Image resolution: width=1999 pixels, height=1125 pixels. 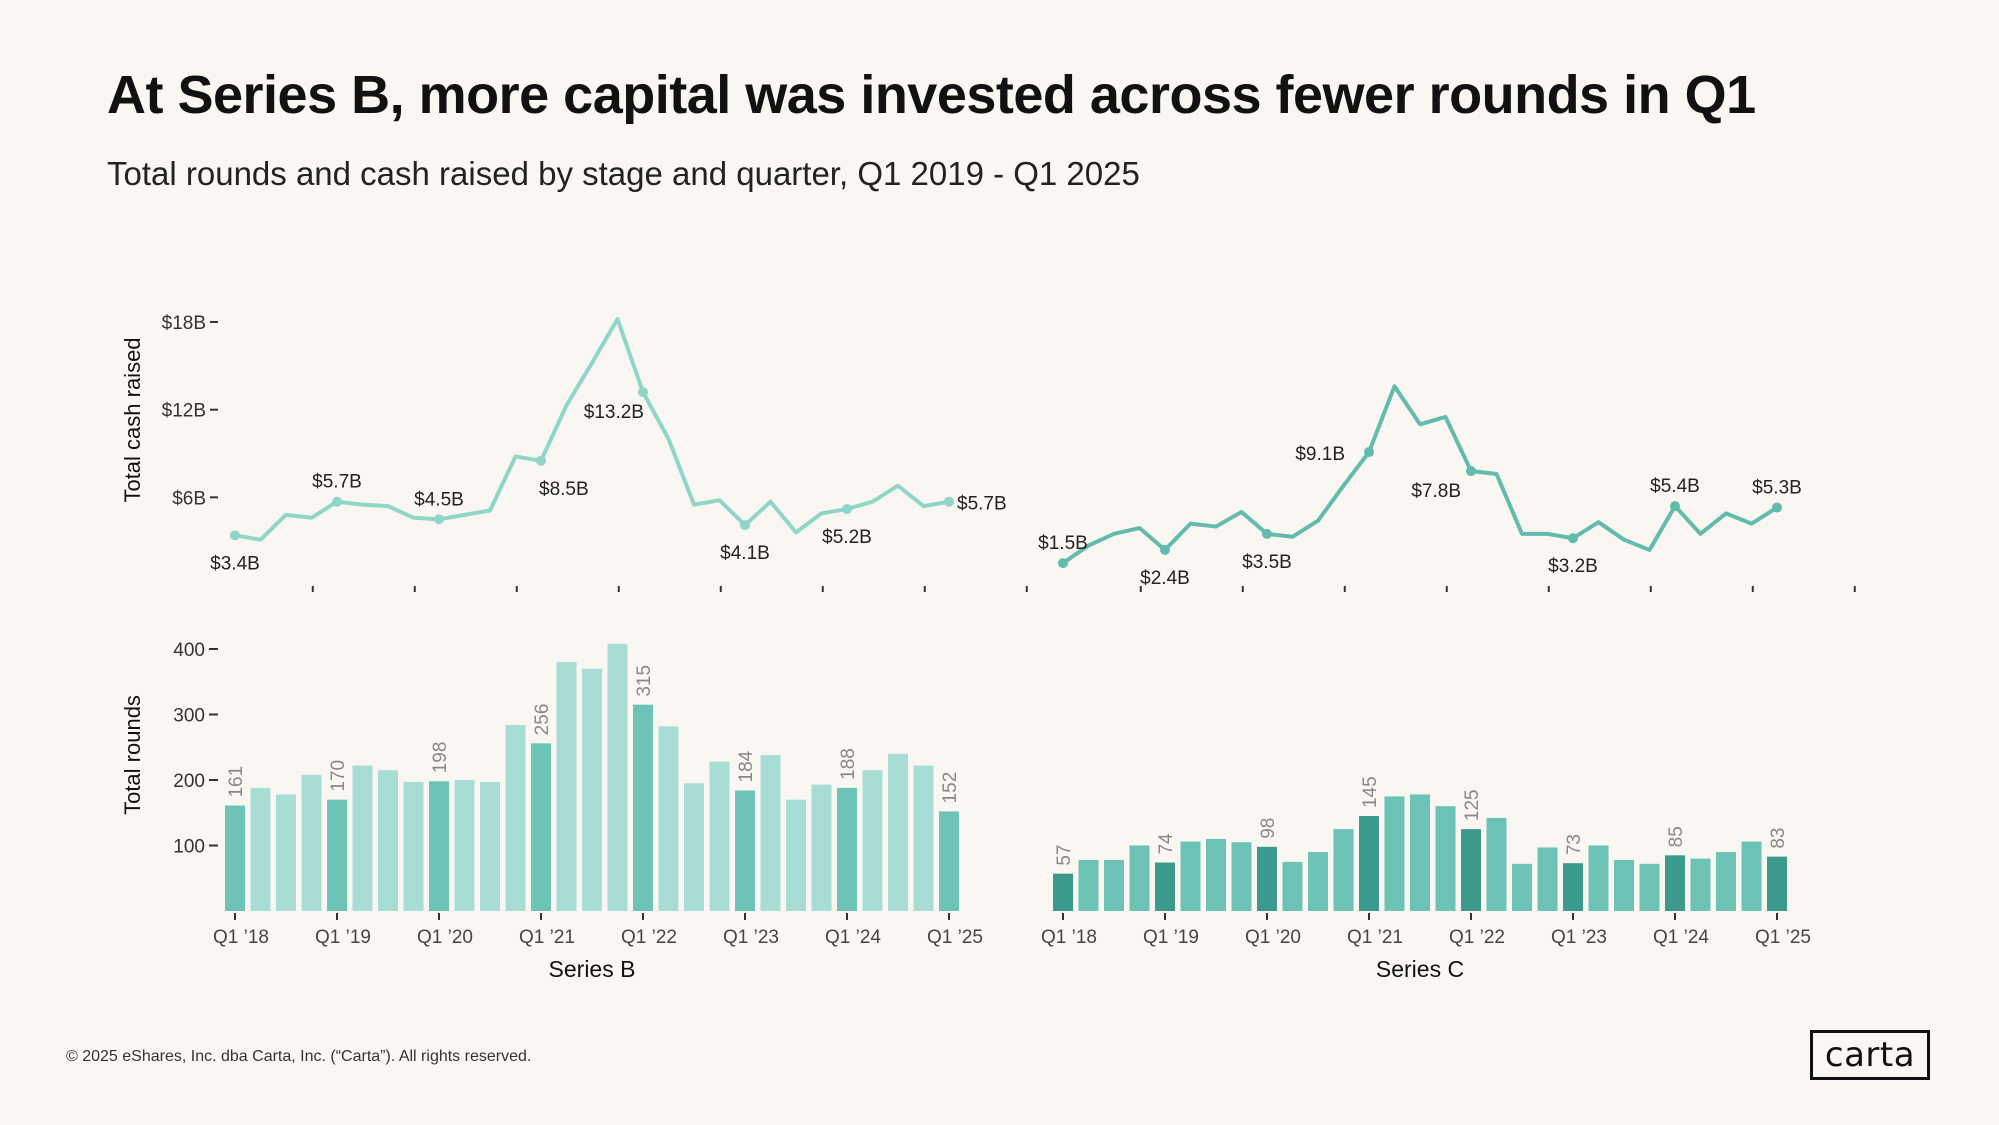 What do you see at coordinates (592, 969) in the screenshot?
I see `series-x-axis-title: Series B` at bounding box center [592, 969].